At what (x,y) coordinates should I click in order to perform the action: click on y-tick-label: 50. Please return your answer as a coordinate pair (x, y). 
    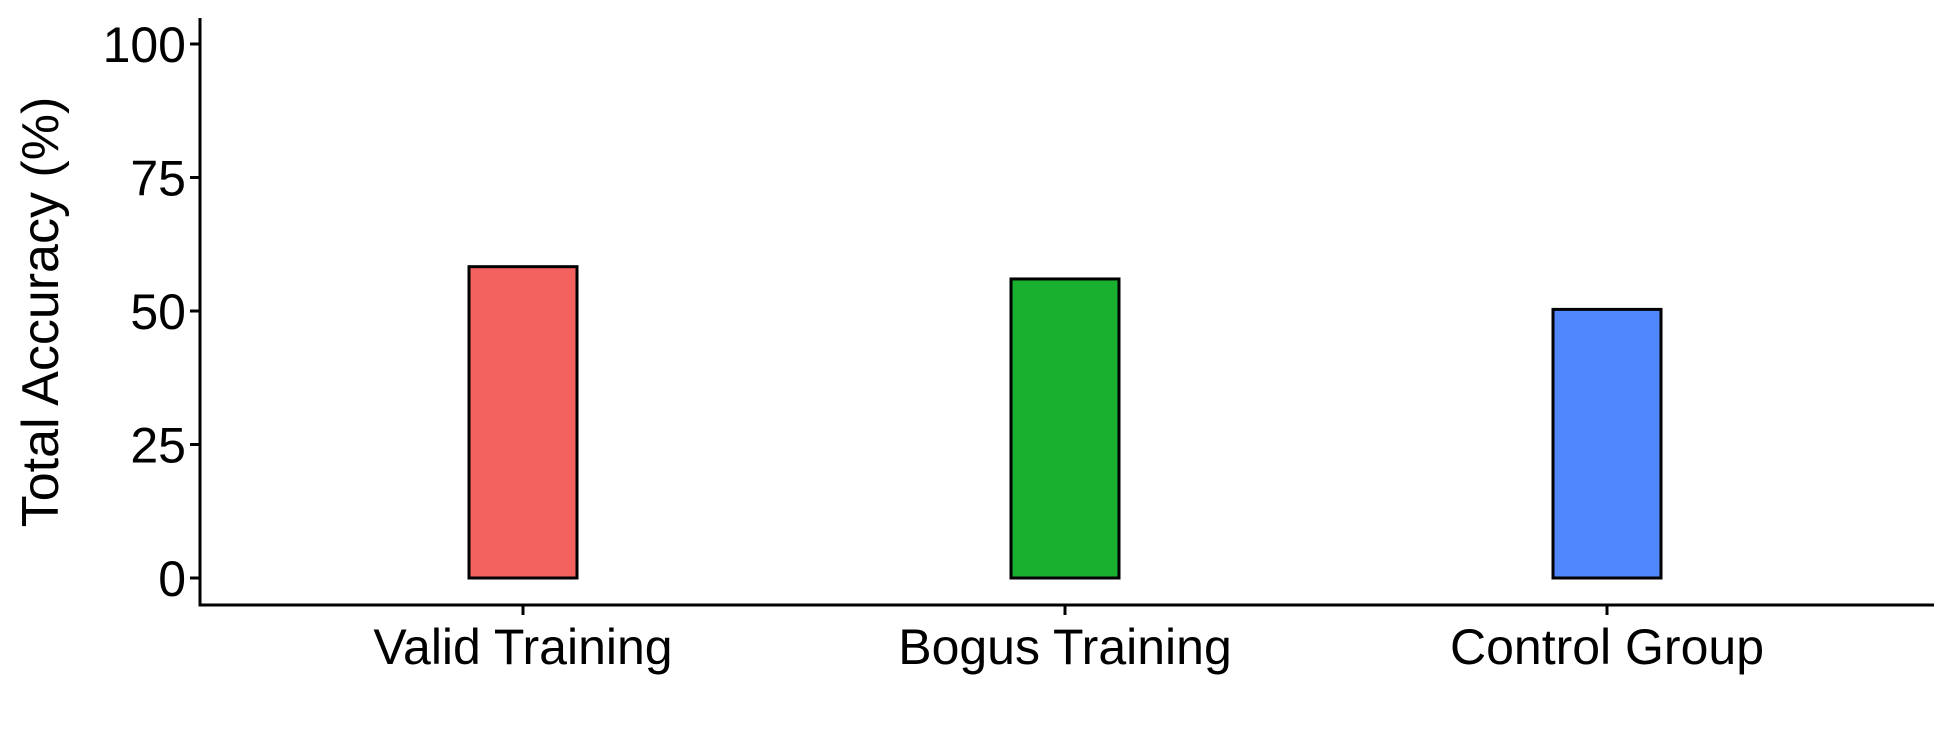
    Looking at the image, I should click on (158, 312).